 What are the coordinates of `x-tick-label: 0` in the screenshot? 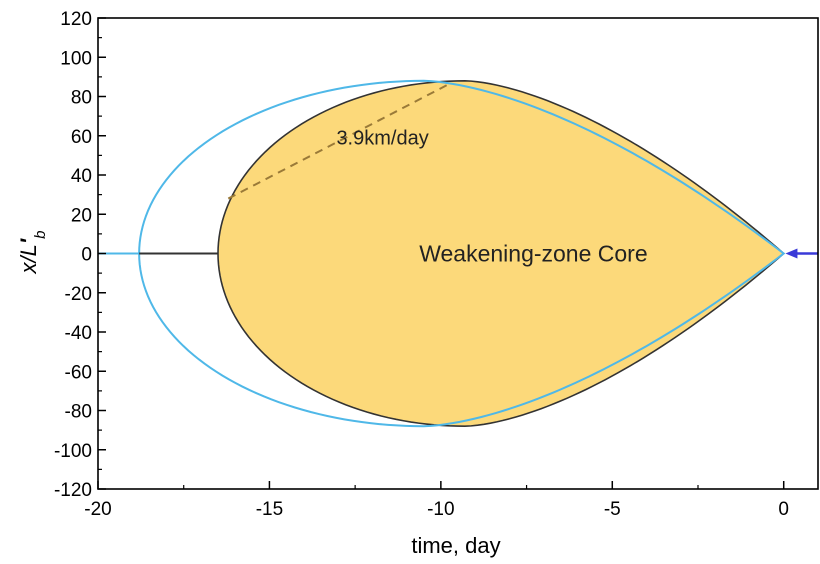 It's located at (783, 509).